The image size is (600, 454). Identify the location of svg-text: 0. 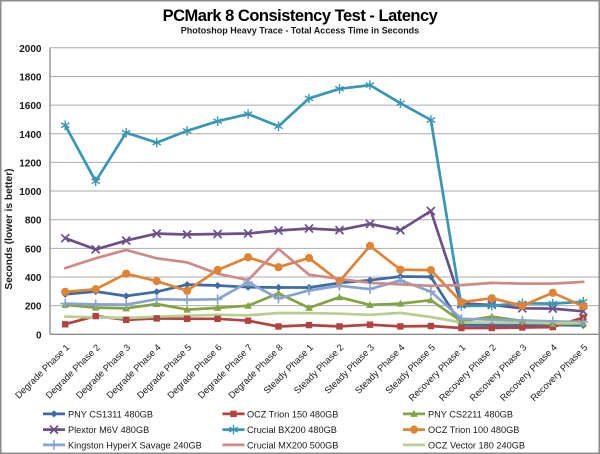
(39, 335).